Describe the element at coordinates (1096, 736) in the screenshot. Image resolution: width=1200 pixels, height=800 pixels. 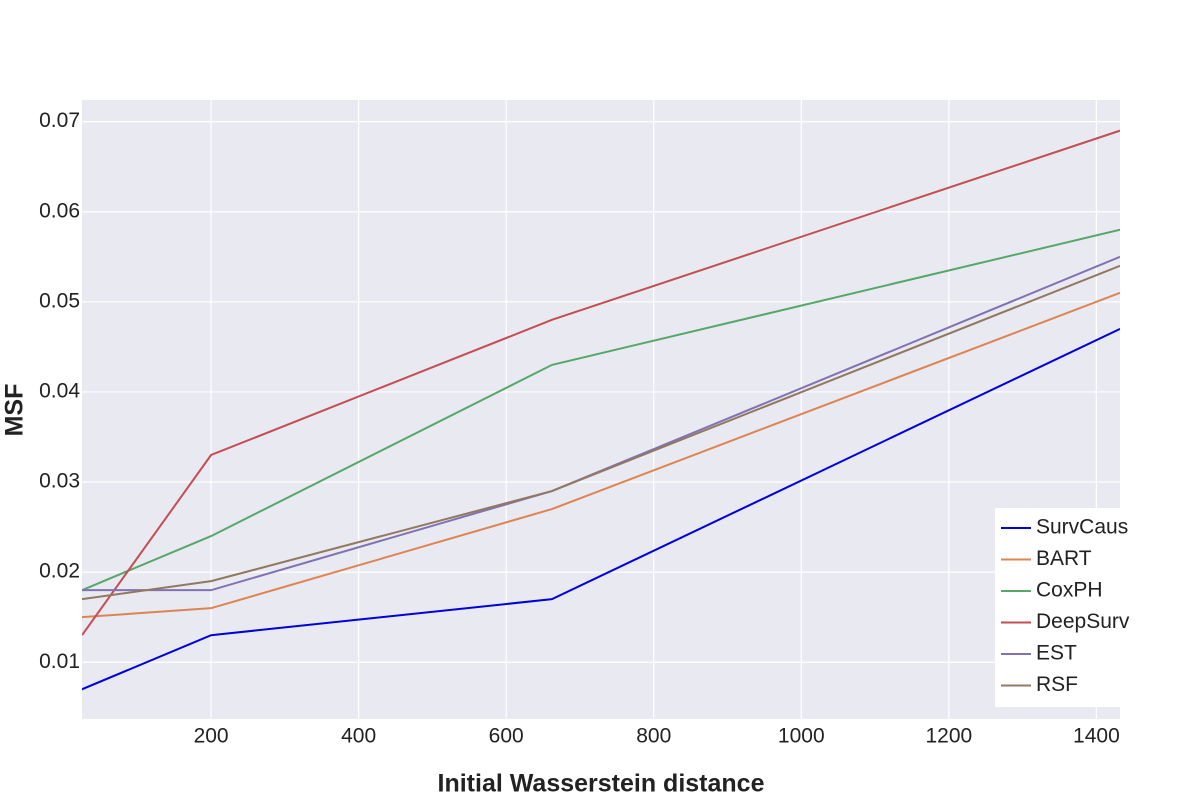
I see `x-tick-label: 1400` at that location.